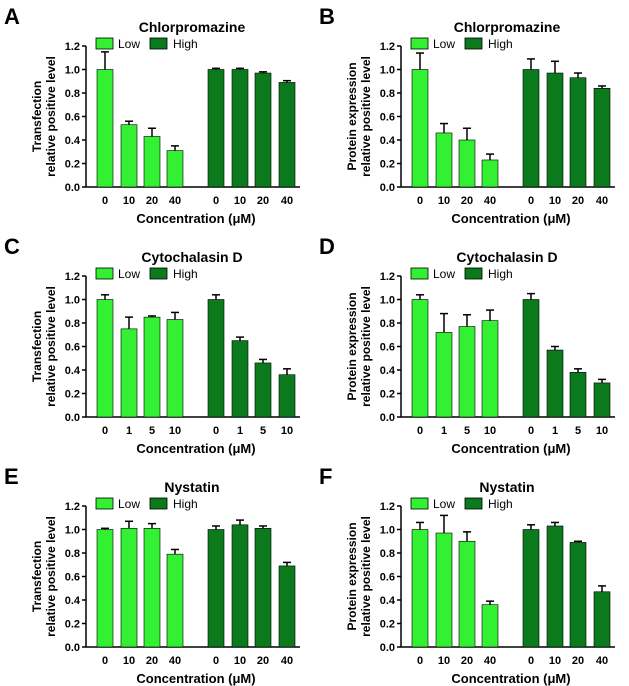 This screenshot has width=629, height=686. What do you see at coordinates (12, 246) in the screenshot?
I see `panel-letter: C` at bounding box center [12, 246].